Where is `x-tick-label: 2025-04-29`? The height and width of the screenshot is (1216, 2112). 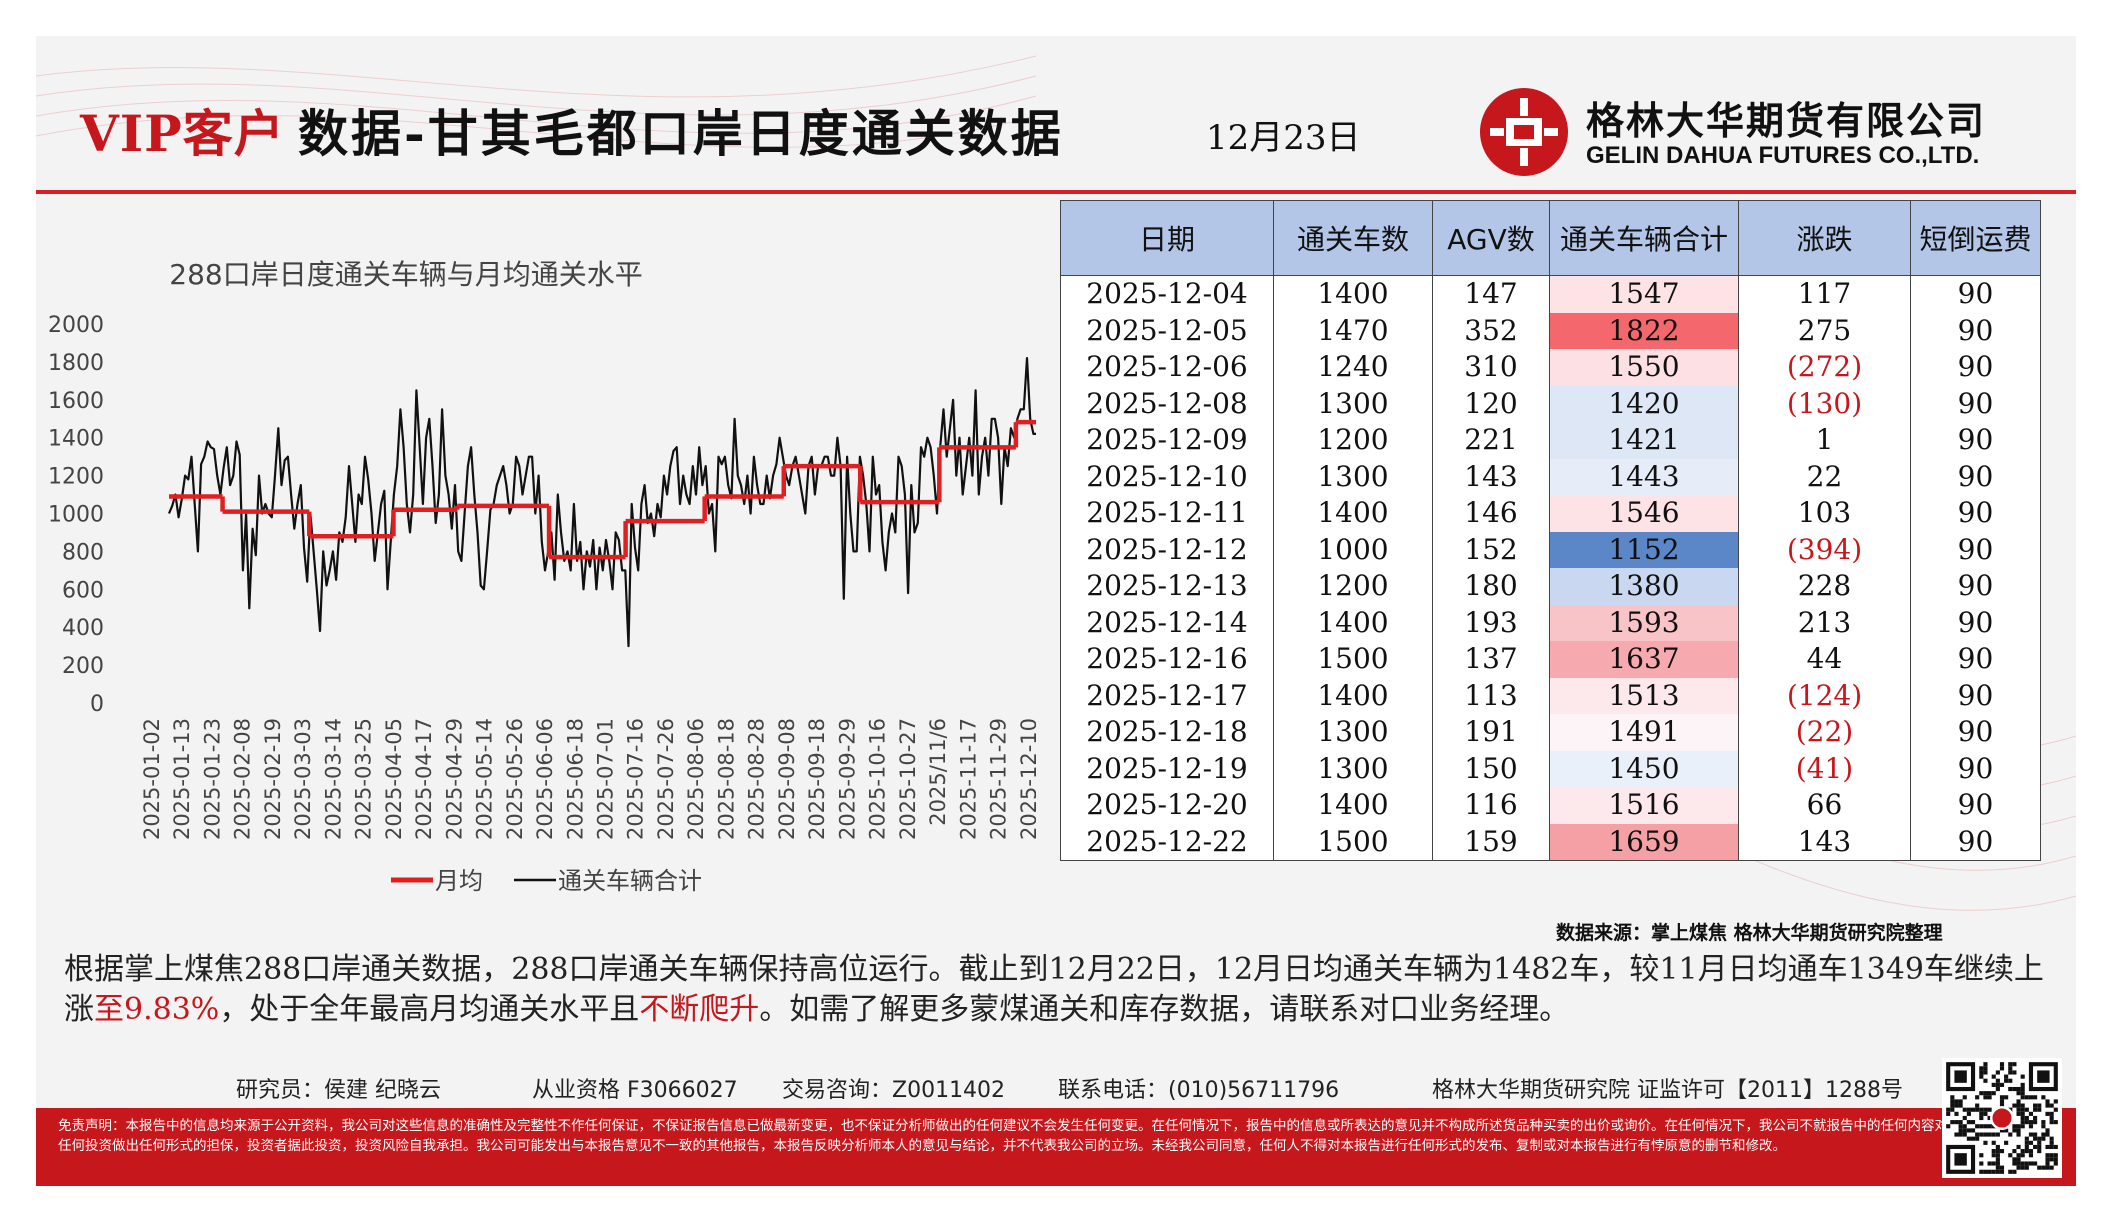
x-tick-label: 2025-04-29 is located at coordinates (454, 779).